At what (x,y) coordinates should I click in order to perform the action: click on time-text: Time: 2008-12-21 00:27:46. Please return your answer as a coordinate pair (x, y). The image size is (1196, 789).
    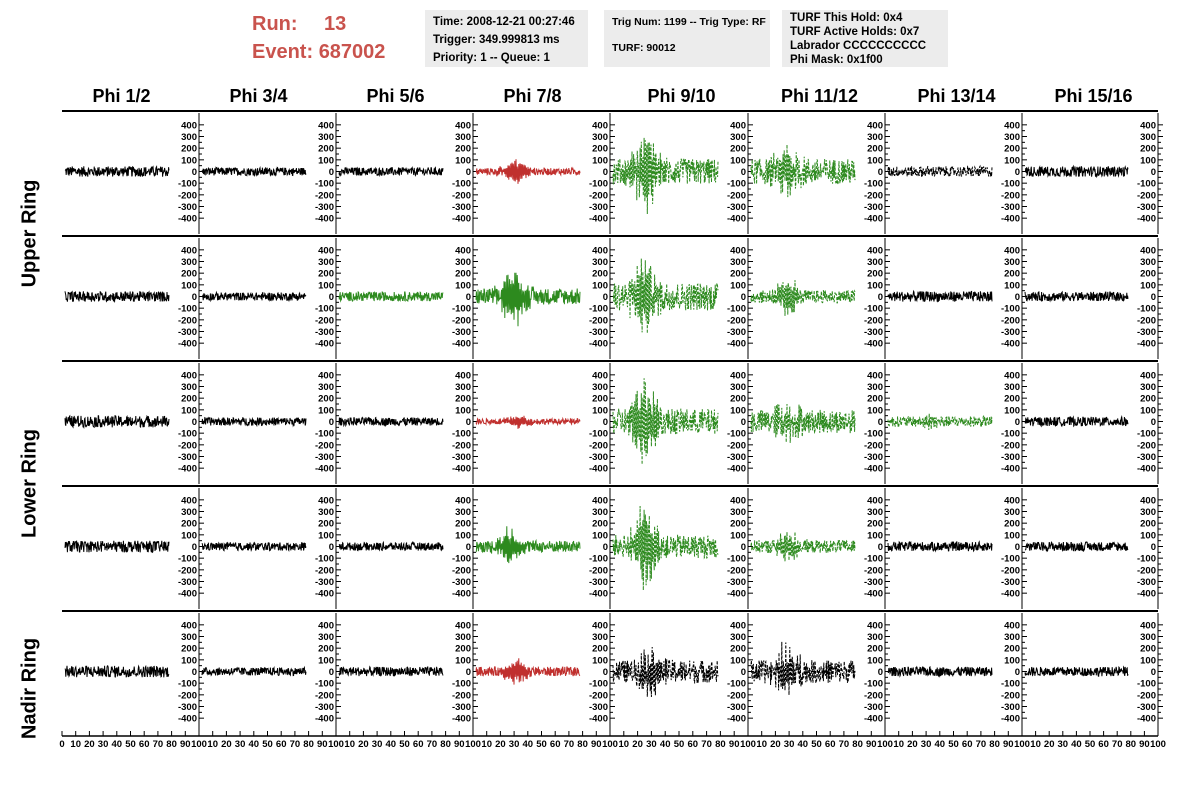
    Looking at the image, I should click on (504, 22).